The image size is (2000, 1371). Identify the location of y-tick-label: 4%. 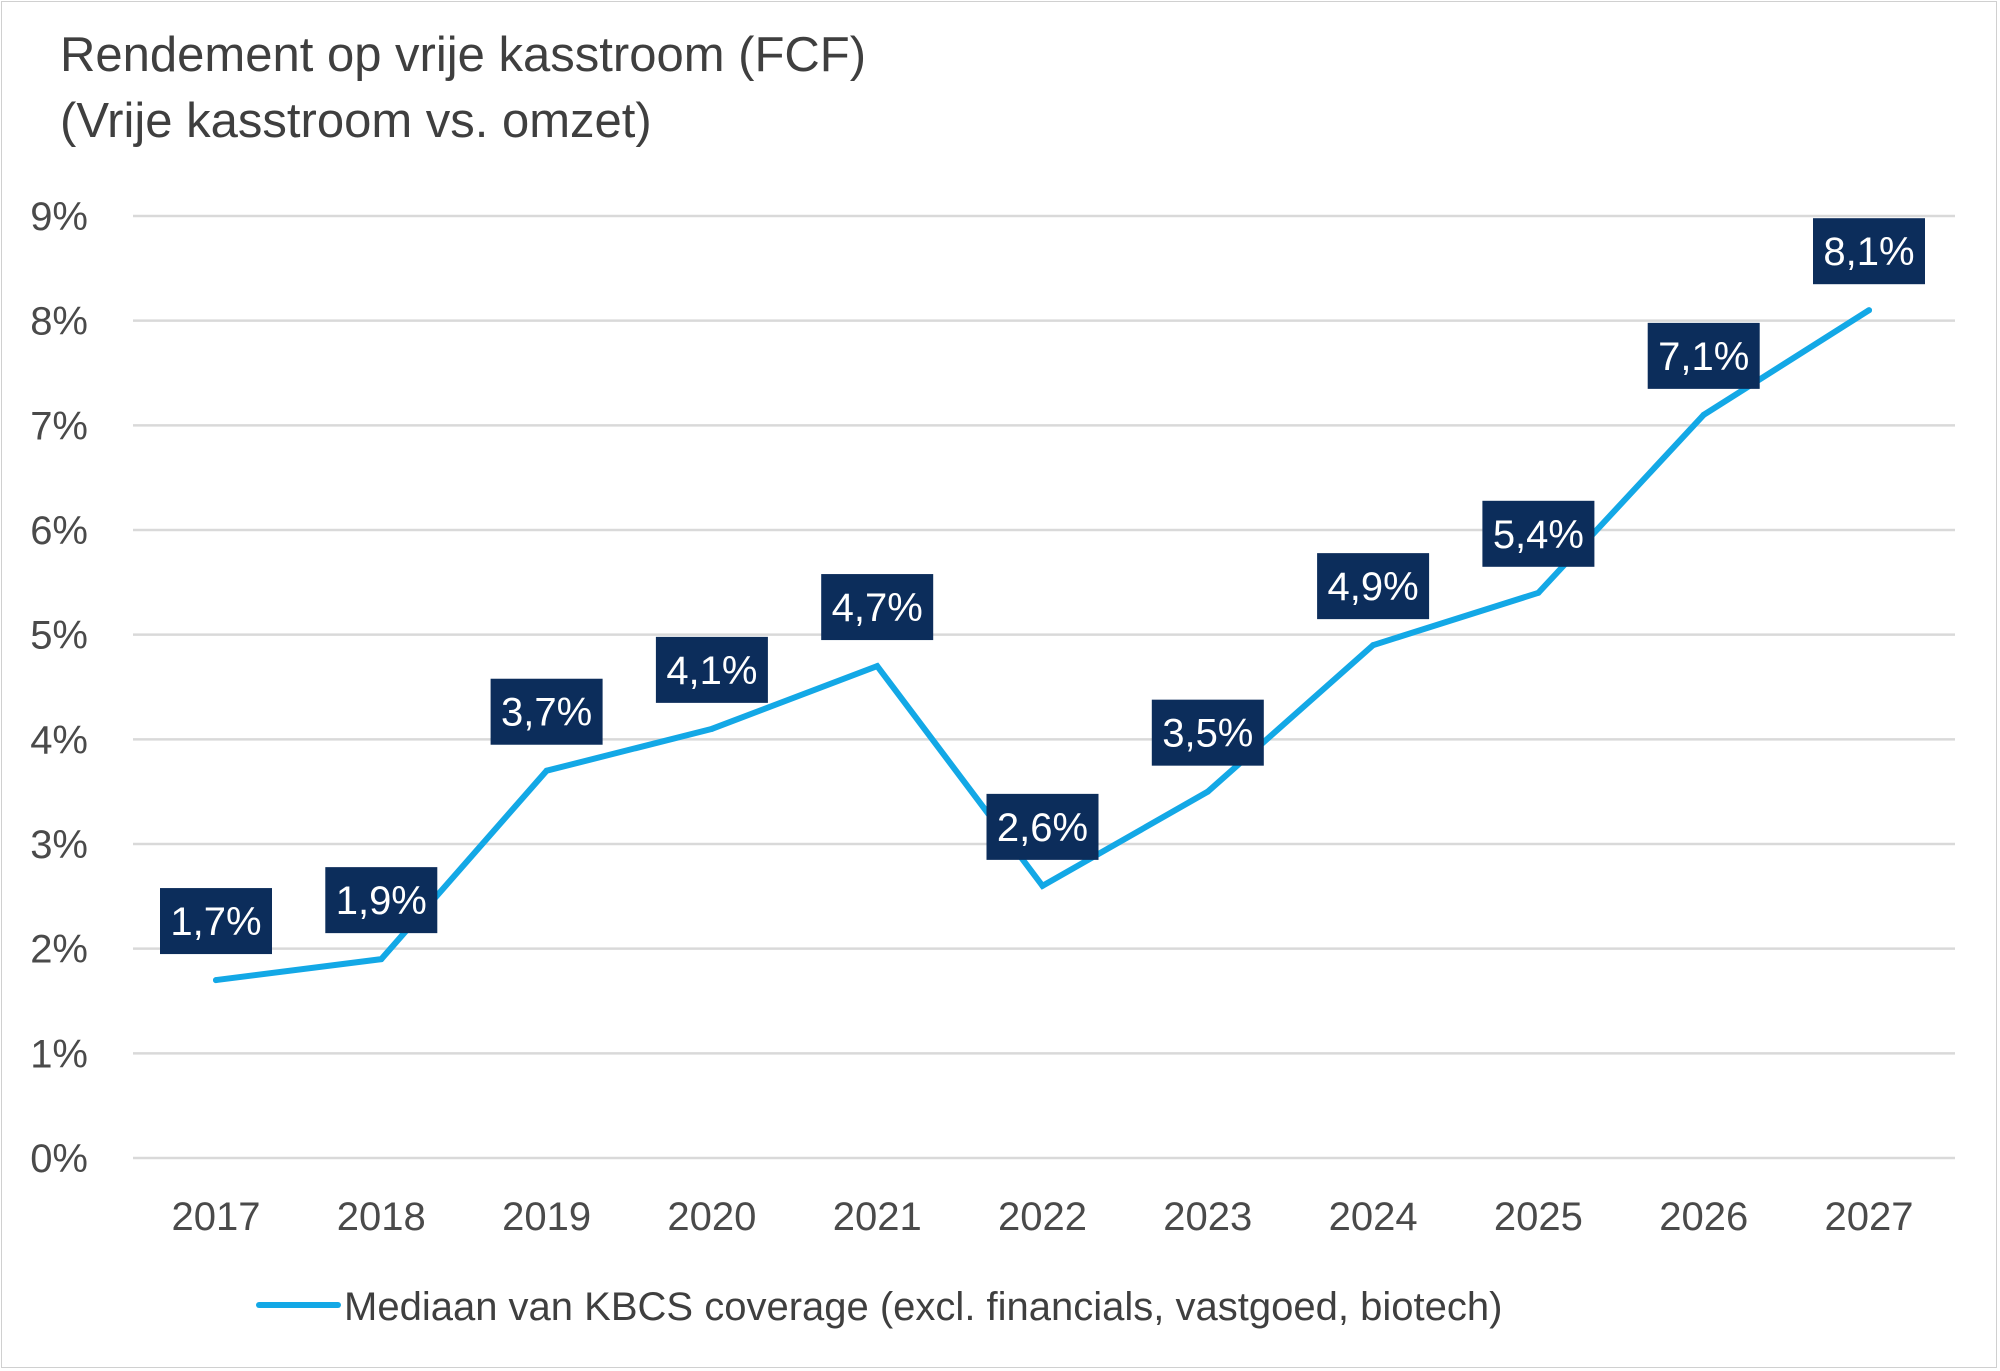
(59, 740).